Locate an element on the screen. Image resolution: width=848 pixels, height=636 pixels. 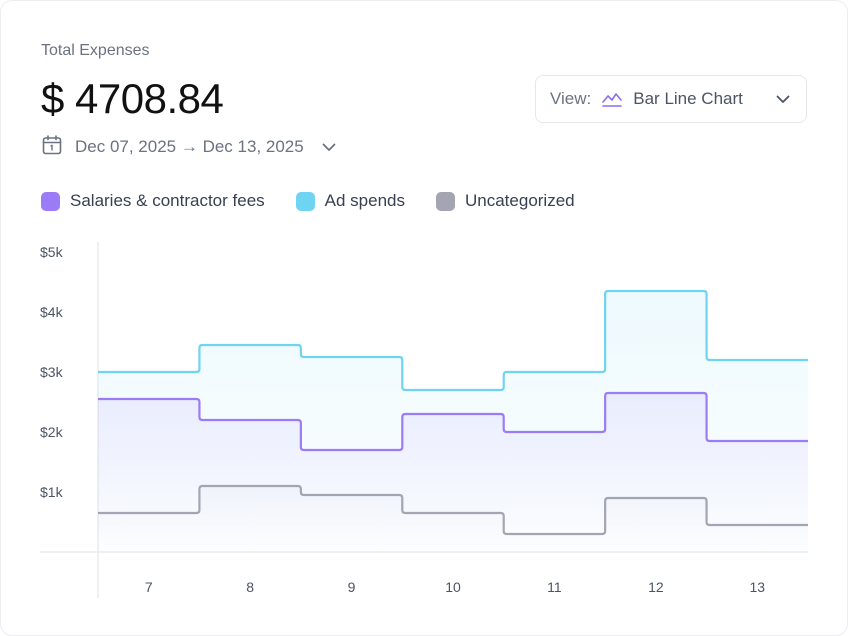
date-range-picker: Dec 07, 2025 → Dec 13, 2025 is located at coordinates (189, 147).